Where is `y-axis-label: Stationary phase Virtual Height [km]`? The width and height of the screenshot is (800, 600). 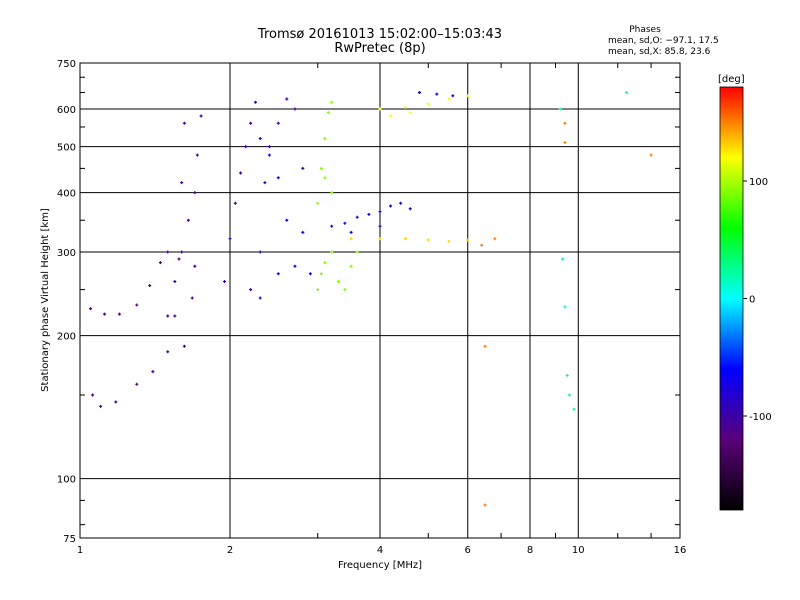 y-axis-label: Stationary phase Virtual Height [km] is located at coordinates (45, 300).